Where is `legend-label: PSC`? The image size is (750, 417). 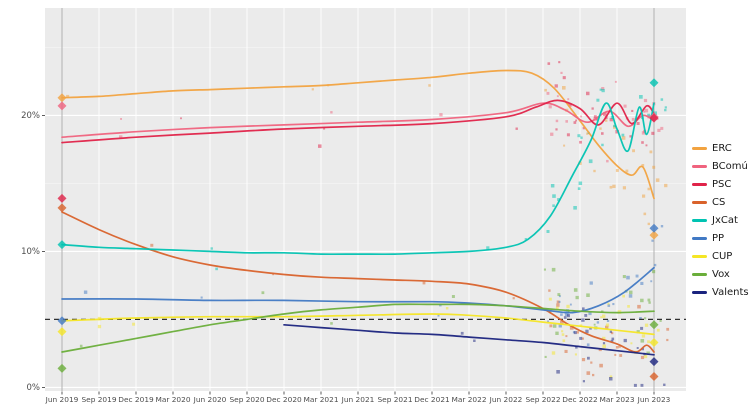 legend-label: PSC is located at coordinates (722, 184).